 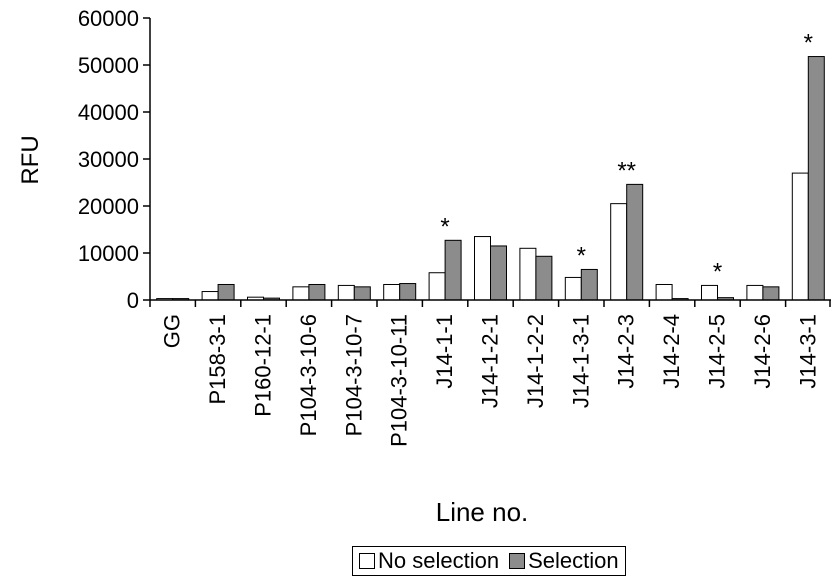 I want to click on x-tick-label: P104-3-10-7, so click(x=353, y=375).